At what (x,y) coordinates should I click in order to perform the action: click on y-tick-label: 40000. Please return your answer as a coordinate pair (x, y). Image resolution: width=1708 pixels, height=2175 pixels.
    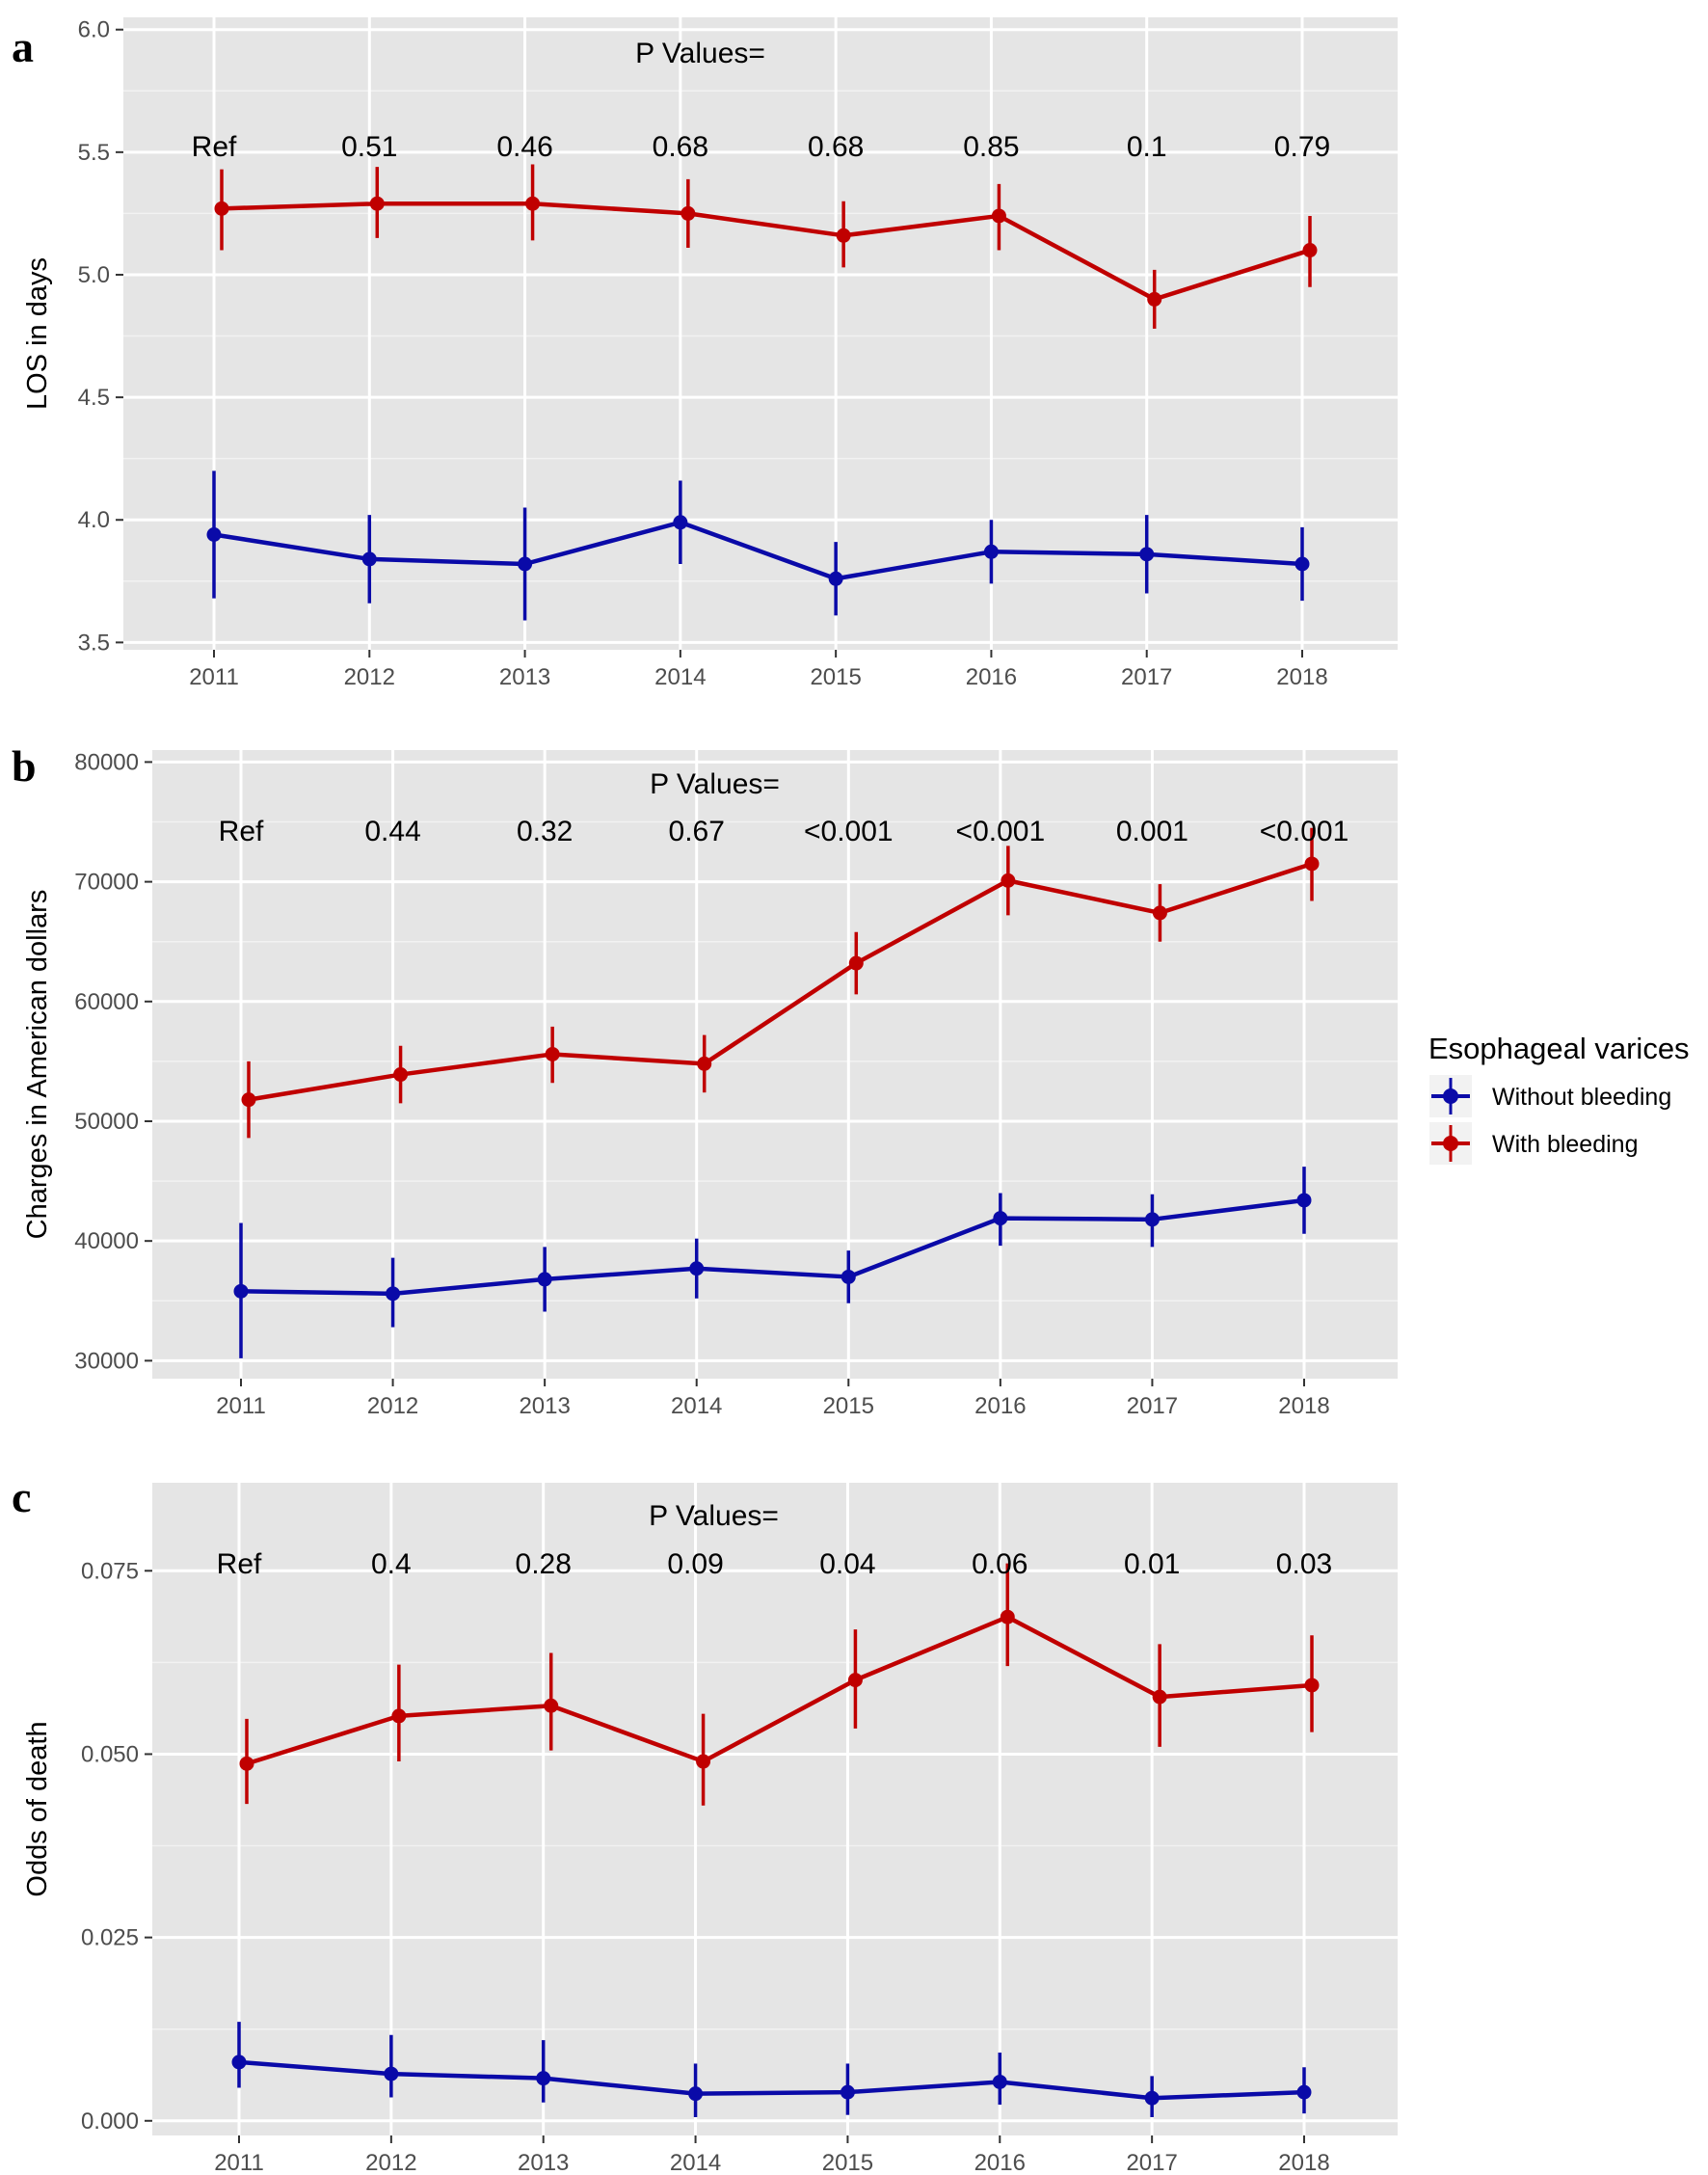
    Looking at the image, I should click on (106, 1241).